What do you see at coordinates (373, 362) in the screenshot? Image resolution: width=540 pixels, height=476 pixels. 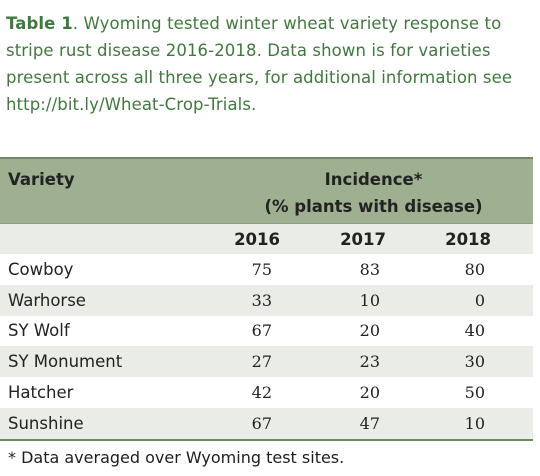 I see `value-2017-cell: 23` at bounding box center [373, 362].